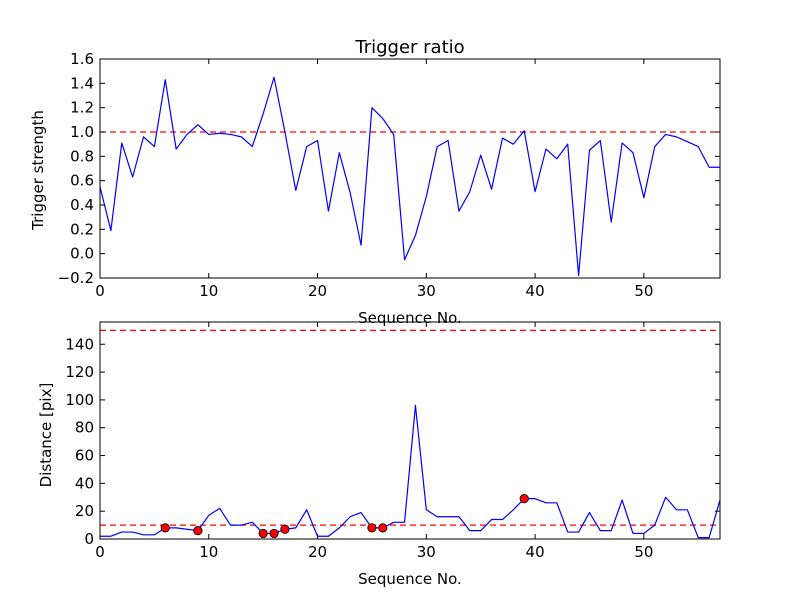  What do you see at coordinates (82, 83) in the screenshot?
I see `top-y-tick-label: 1.4` at bounding box center [82, 83].